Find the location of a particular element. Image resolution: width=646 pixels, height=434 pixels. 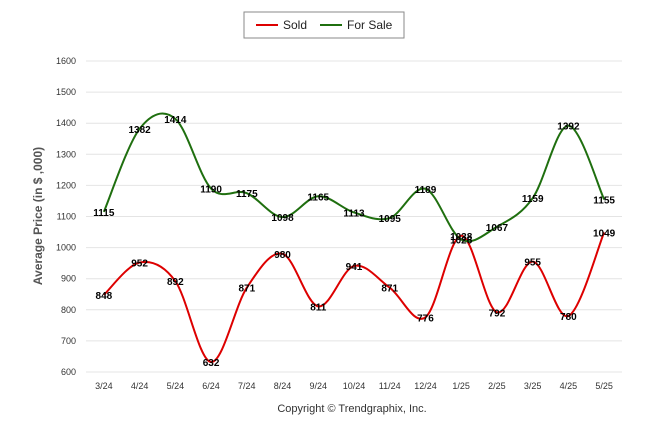

x-tick-label: 6/24 is located at coordinates (211, 386).